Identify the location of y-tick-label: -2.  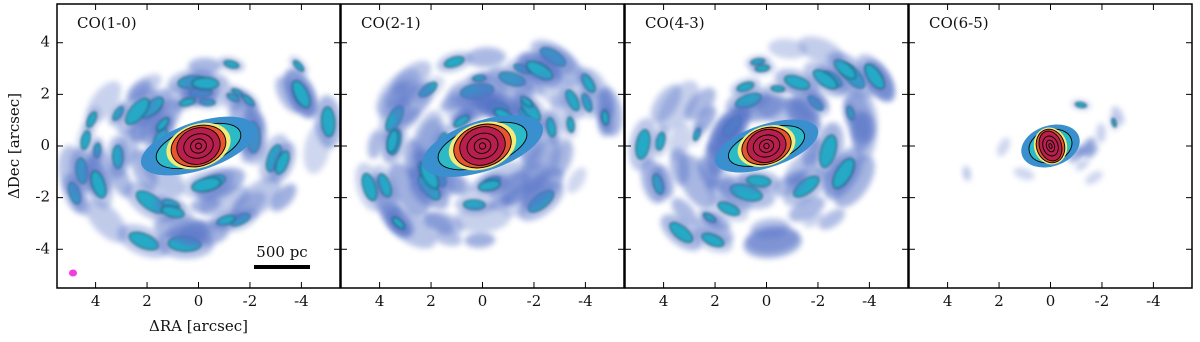
(42, 197).